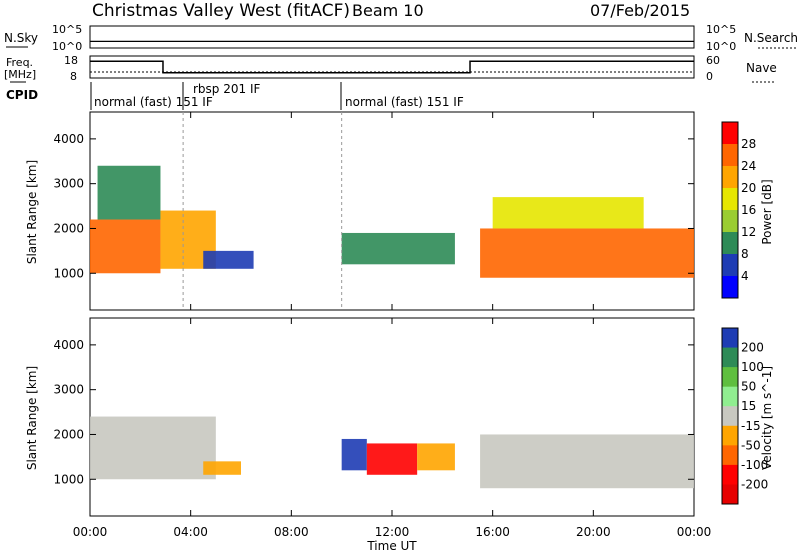 Image resolution: width=800 pixels, height=554 pixels. I want to click on noise-right-label: N.Search, so click(771, 38).